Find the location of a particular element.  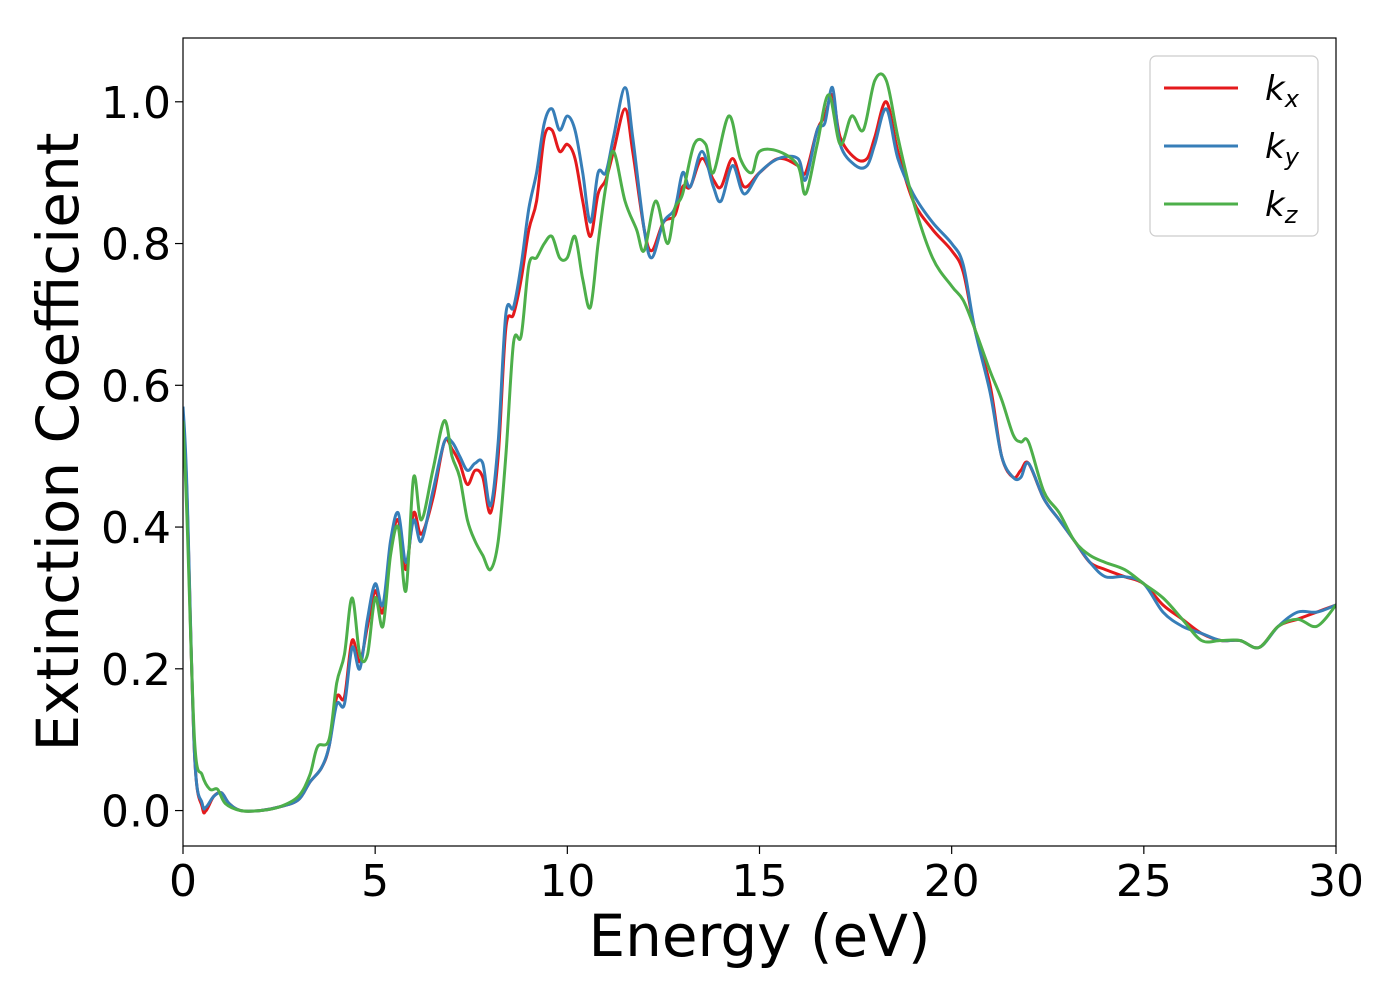

legend-label: ky is located at coordinates (1282, 149).